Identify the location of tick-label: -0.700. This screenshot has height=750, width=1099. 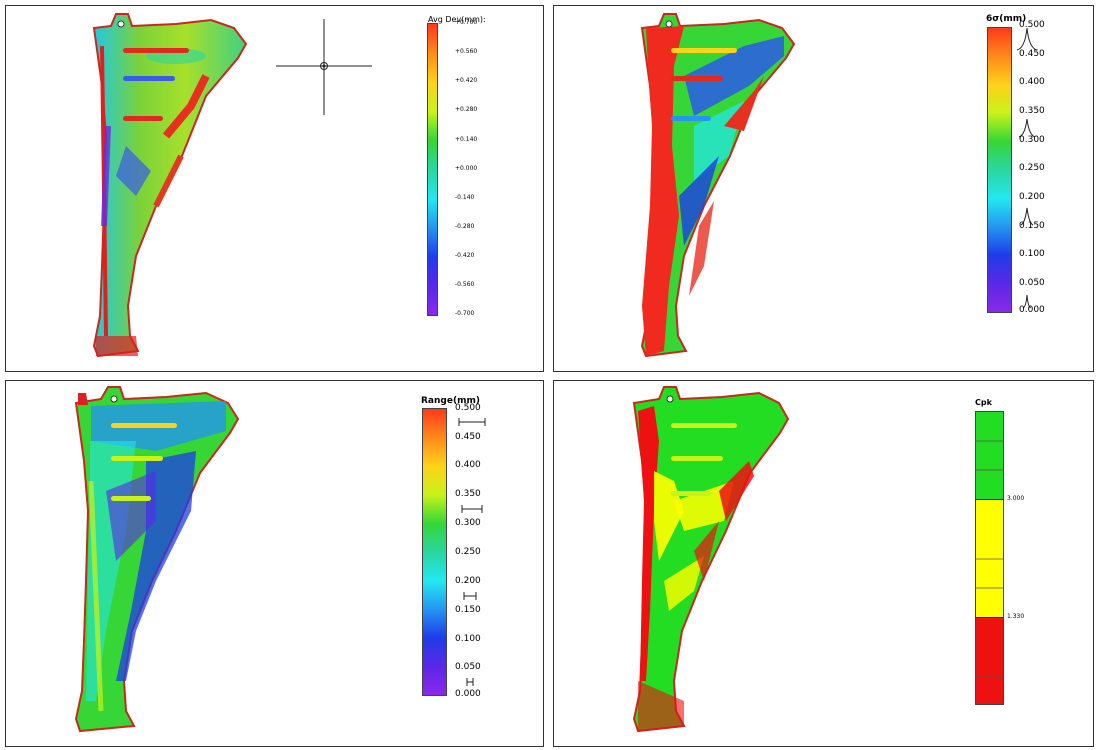
(465, 313).